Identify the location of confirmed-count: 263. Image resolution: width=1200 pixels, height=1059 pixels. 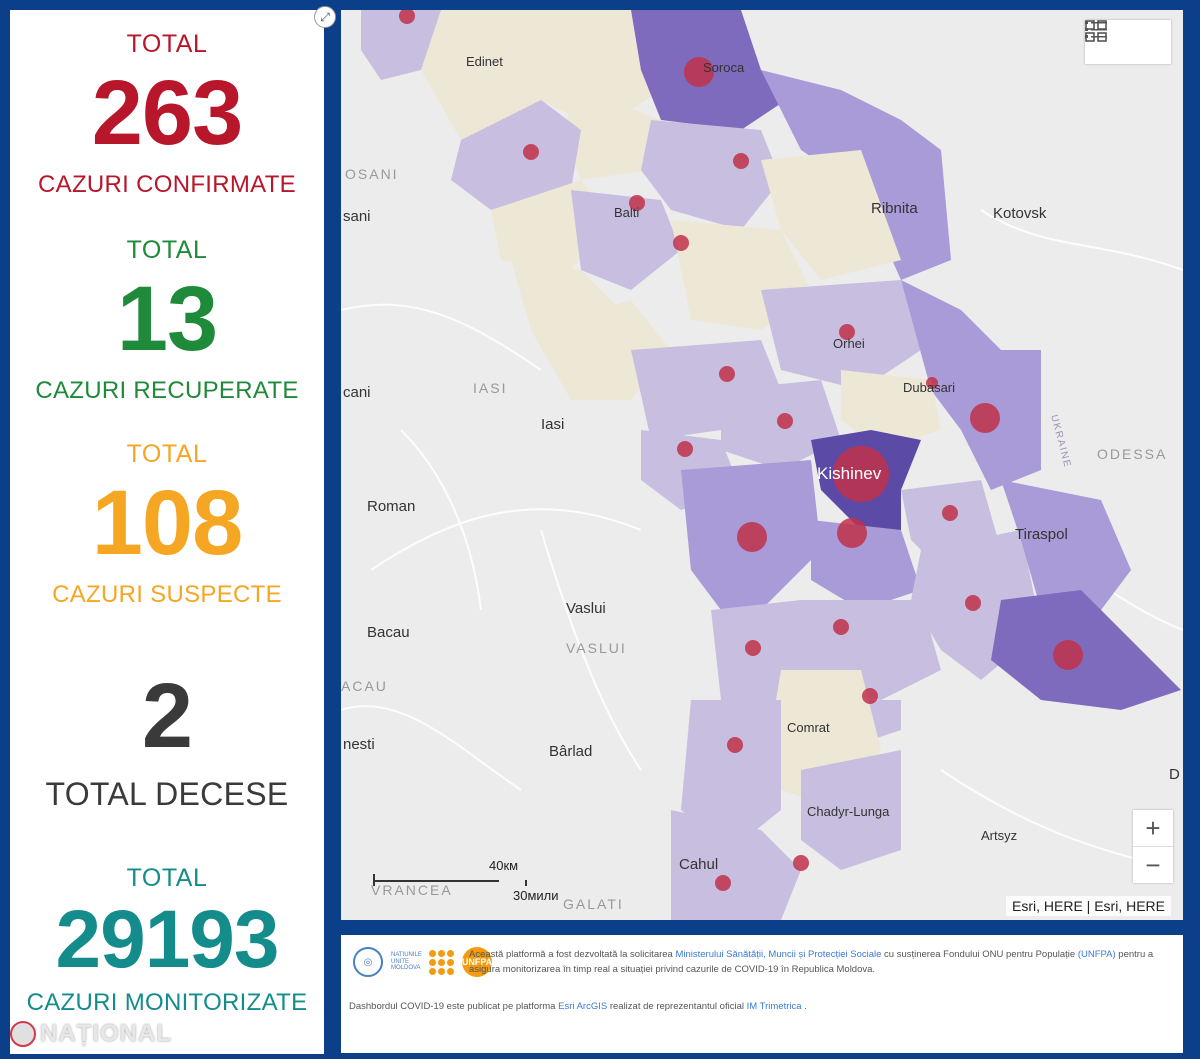
(167, 113).